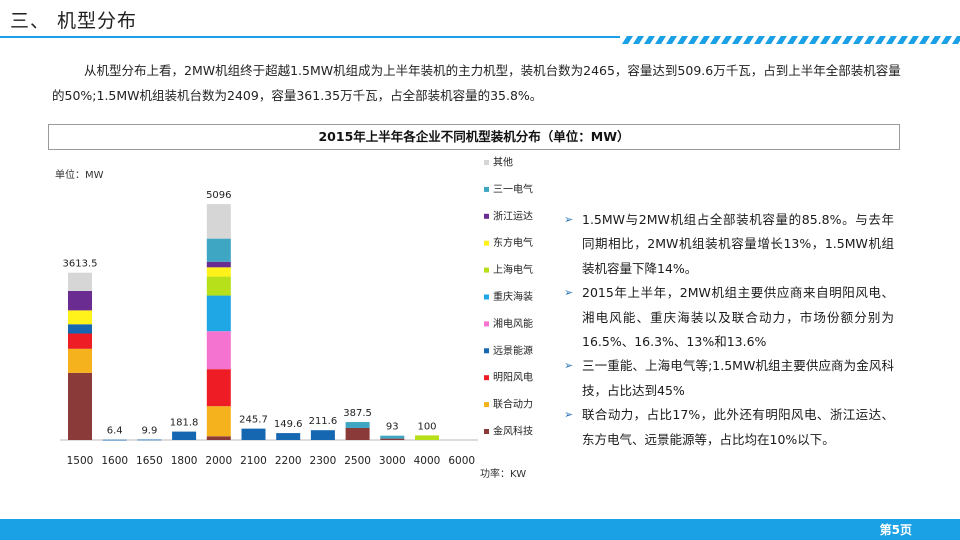 This screenshot has width=960, height=540. What do you see at coordinates (895, 530) in the screenshot?
I see `page-number: 第5页` at bounding box center [895, 530].